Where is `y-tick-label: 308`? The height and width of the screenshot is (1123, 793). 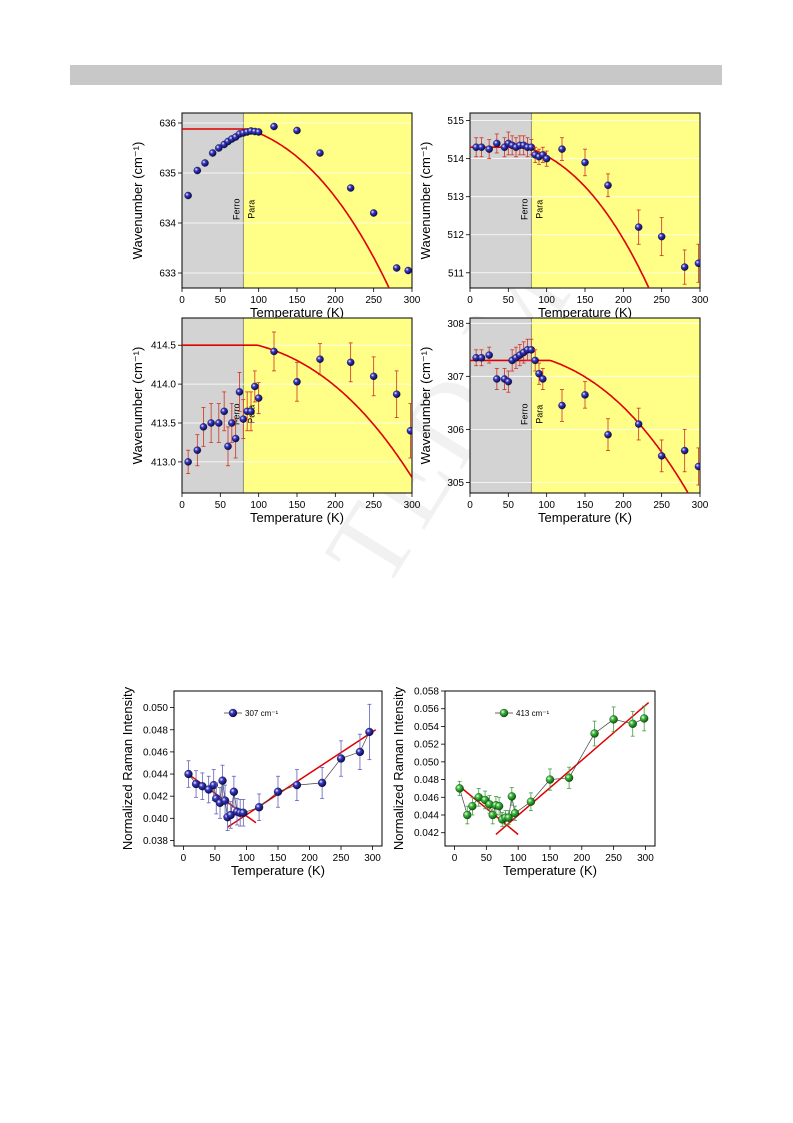 y-tick-label: 308 is located at coordinates (455, 324).